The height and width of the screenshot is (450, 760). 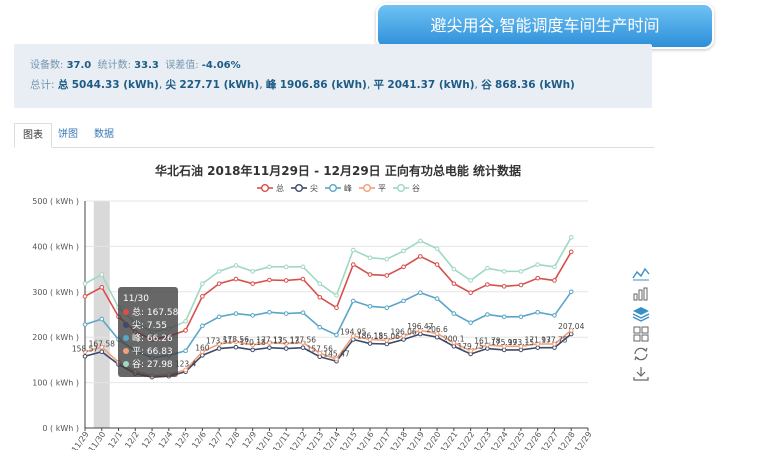 What do you see at coordinates (186, 364) in the screenshot?
I see `data-label: 123.4` at bounding box center [186, 364].